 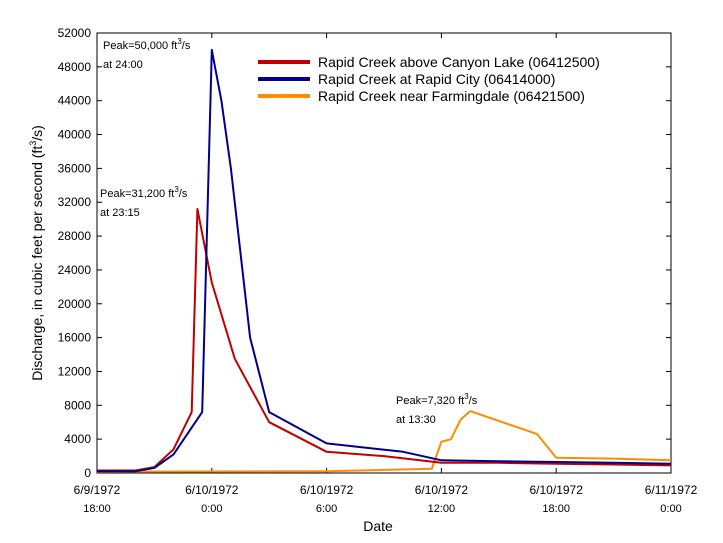 I want to click on peak-annotation-pre: Peak=7,320 ft, so click(x=430, y=401).